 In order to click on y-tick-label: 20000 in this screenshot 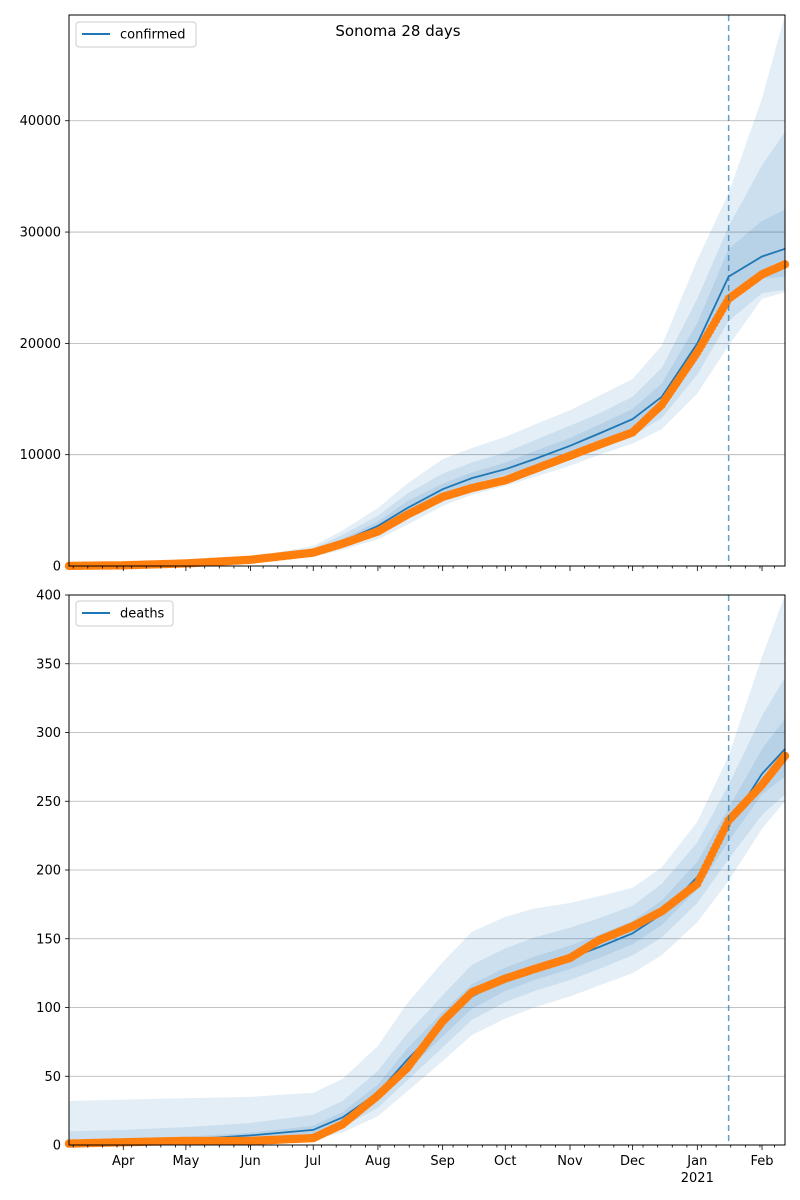, I will do `click(40, 344)`.